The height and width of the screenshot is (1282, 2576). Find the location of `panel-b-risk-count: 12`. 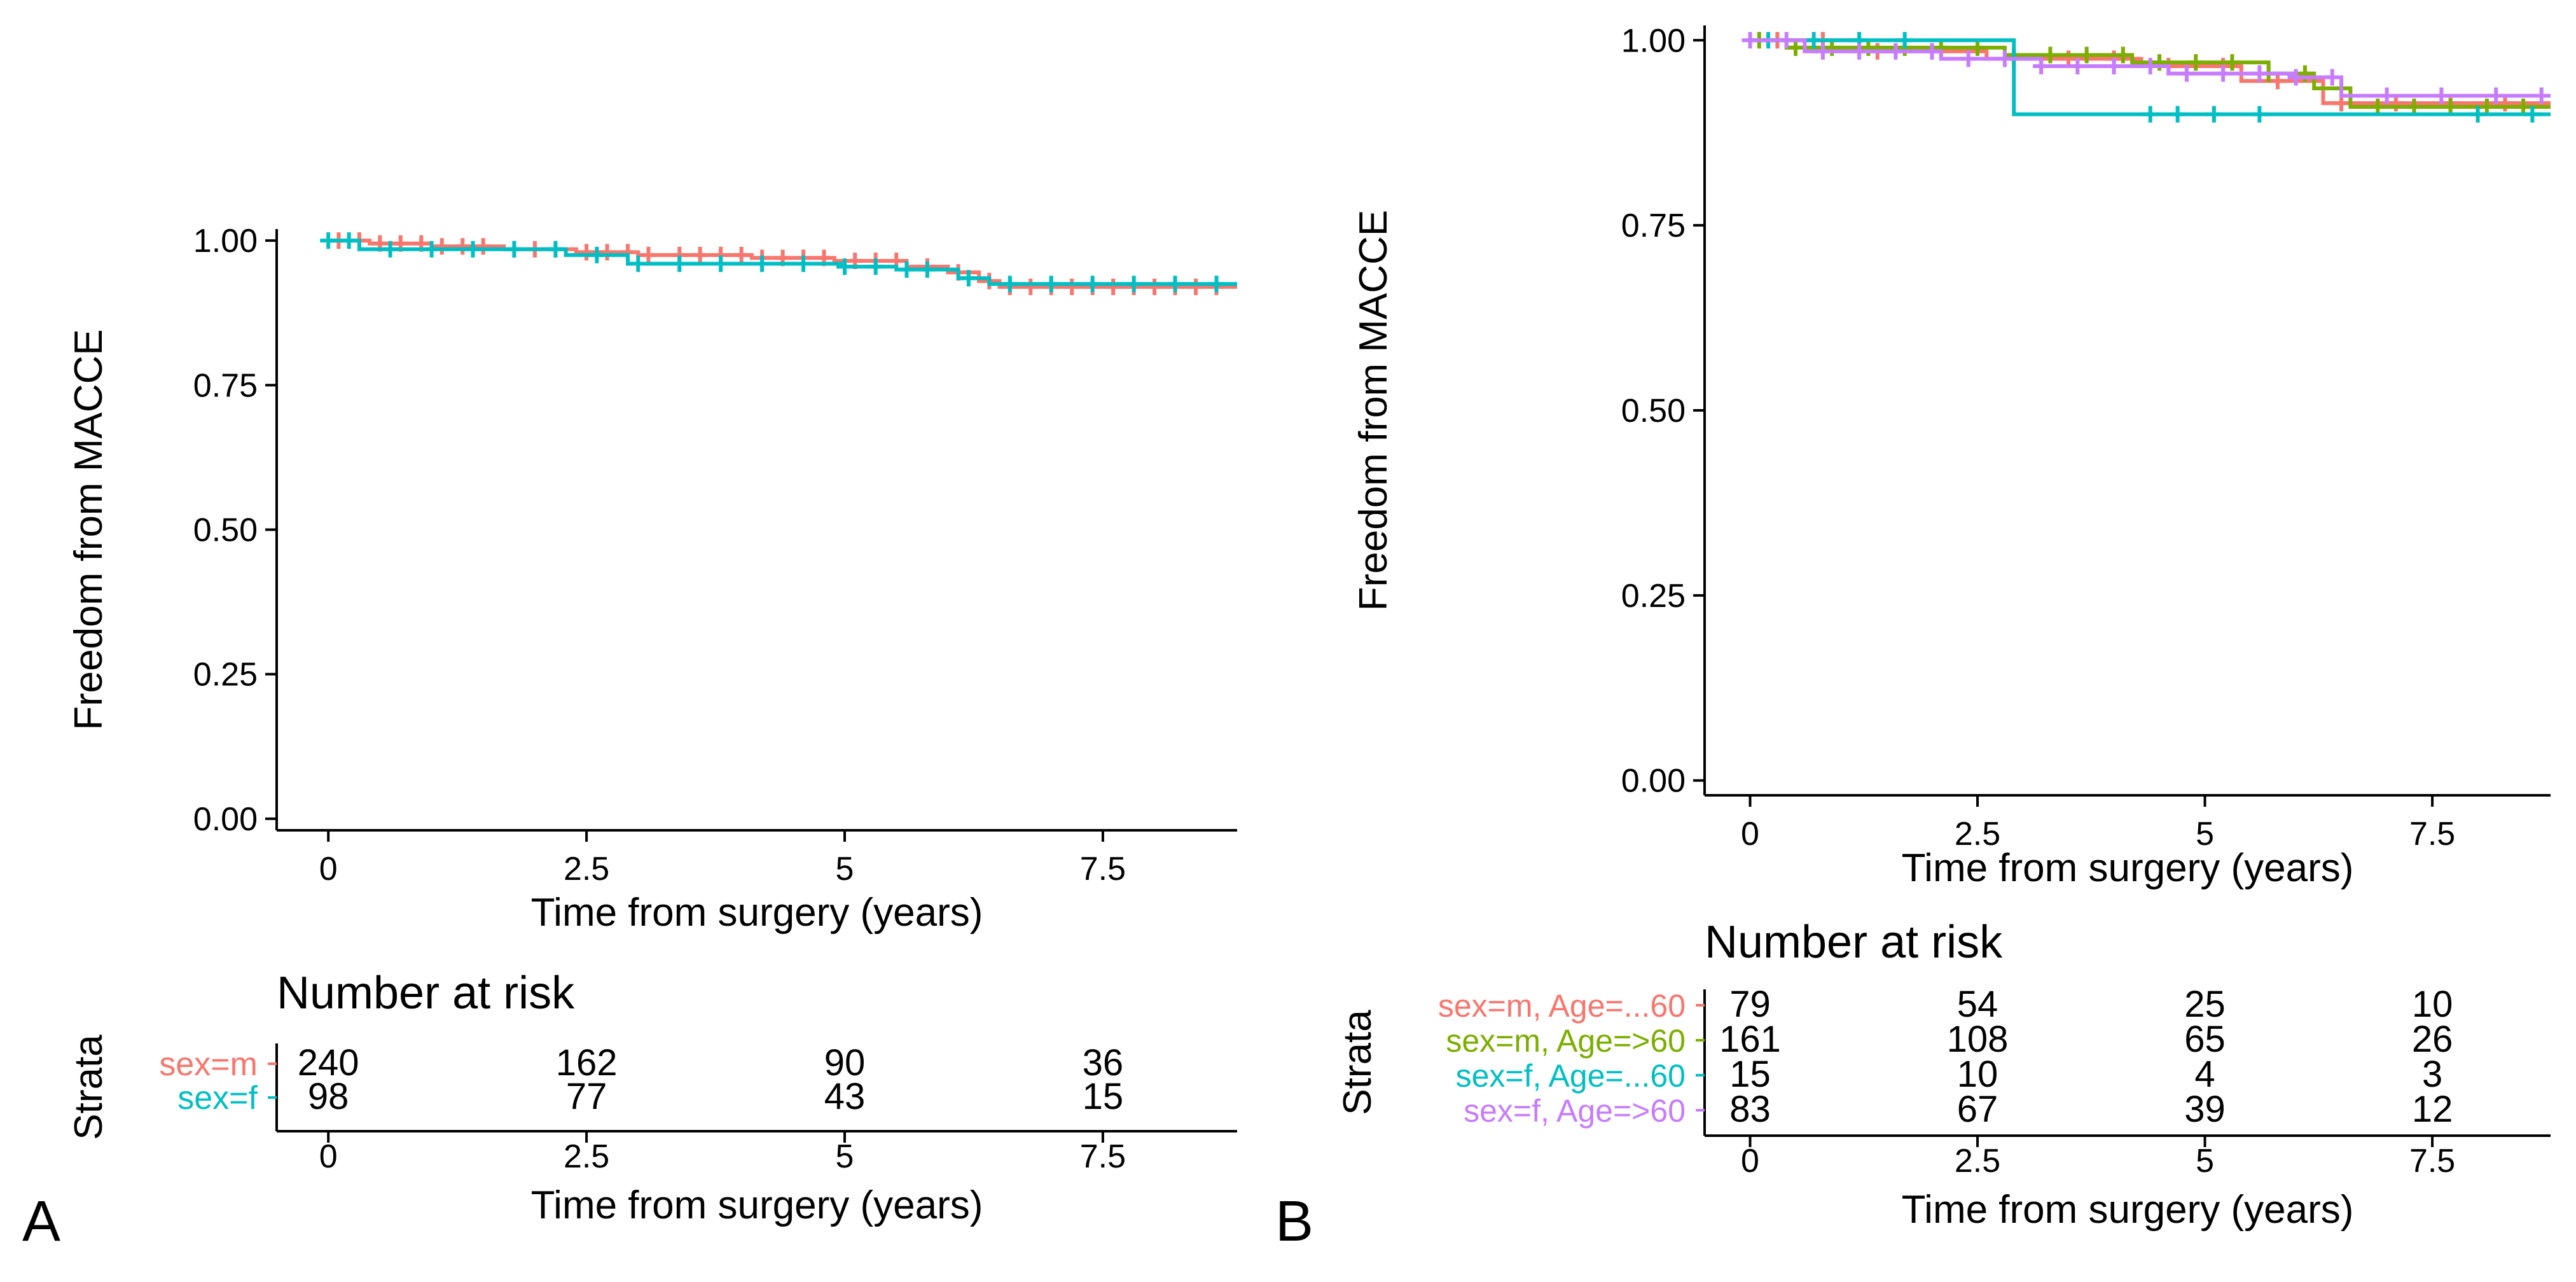

panel-b-risk-count: 12 is located at coordinates (2432, 1109).